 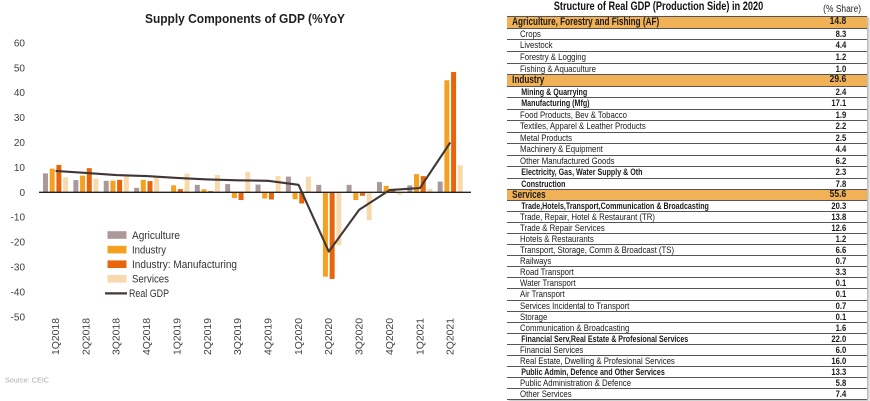 What do you see at coordinates (245, 19) in the screenshot?
I see `svg-text: Supply Components of GDP (%YoY` at bounding box center [245, 19].